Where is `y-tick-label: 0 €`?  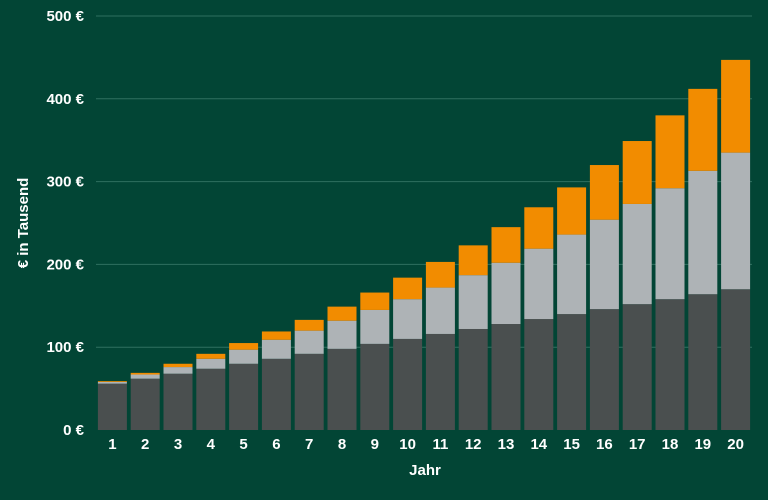 y-tick-label: 0 € is located at coordinates (74, 430).